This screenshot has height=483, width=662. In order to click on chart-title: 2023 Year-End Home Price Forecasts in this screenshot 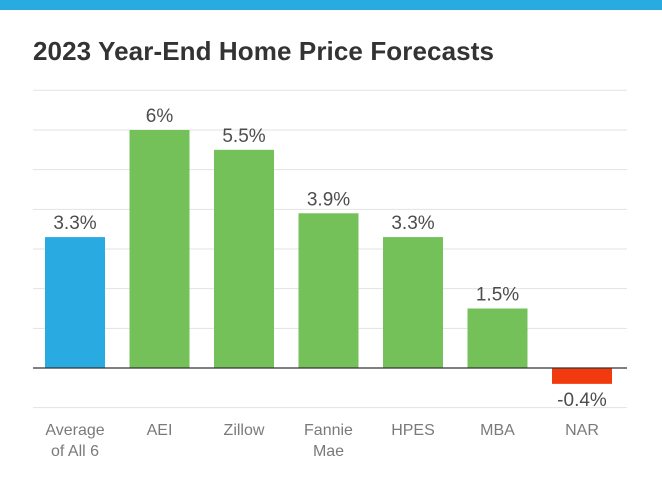, I will do `click(264, 51)`.